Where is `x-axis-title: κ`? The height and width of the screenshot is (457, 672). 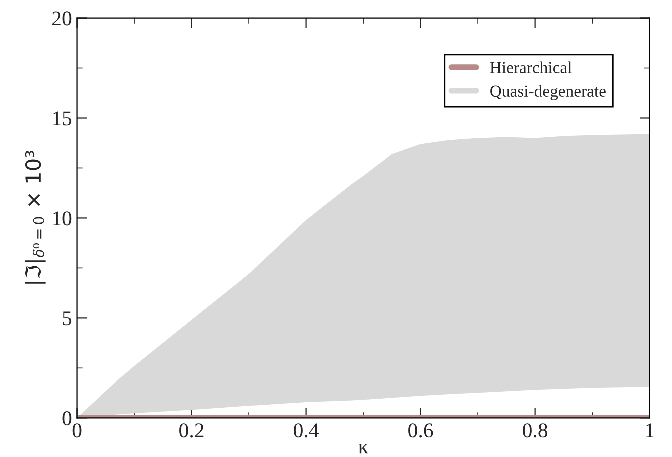 x-axis-title: κ is located at coordinates (363, 449).